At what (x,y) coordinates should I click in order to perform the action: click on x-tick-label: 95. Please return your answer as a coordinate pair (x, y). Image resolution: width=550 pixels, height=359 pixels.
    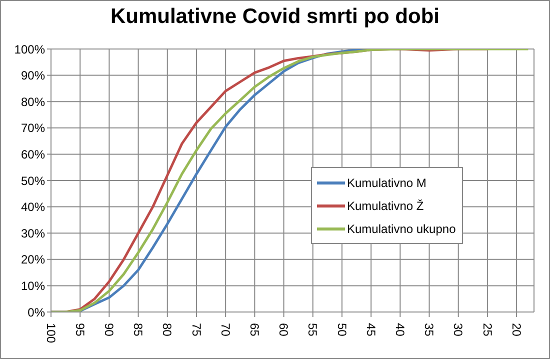
    Looking at the image, I should click on (79, 330).